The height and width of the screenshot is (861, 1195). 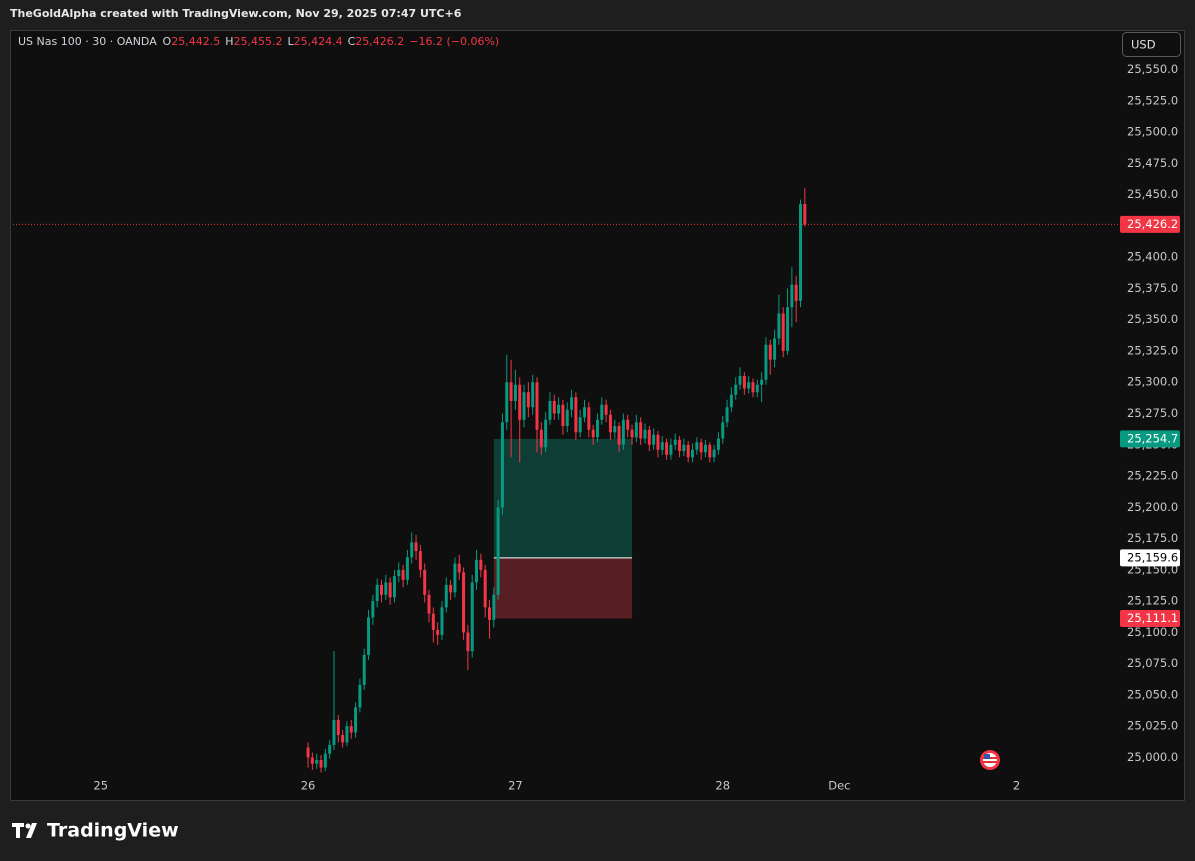 I want to click on currency-button, so click(x=1151, y=44).